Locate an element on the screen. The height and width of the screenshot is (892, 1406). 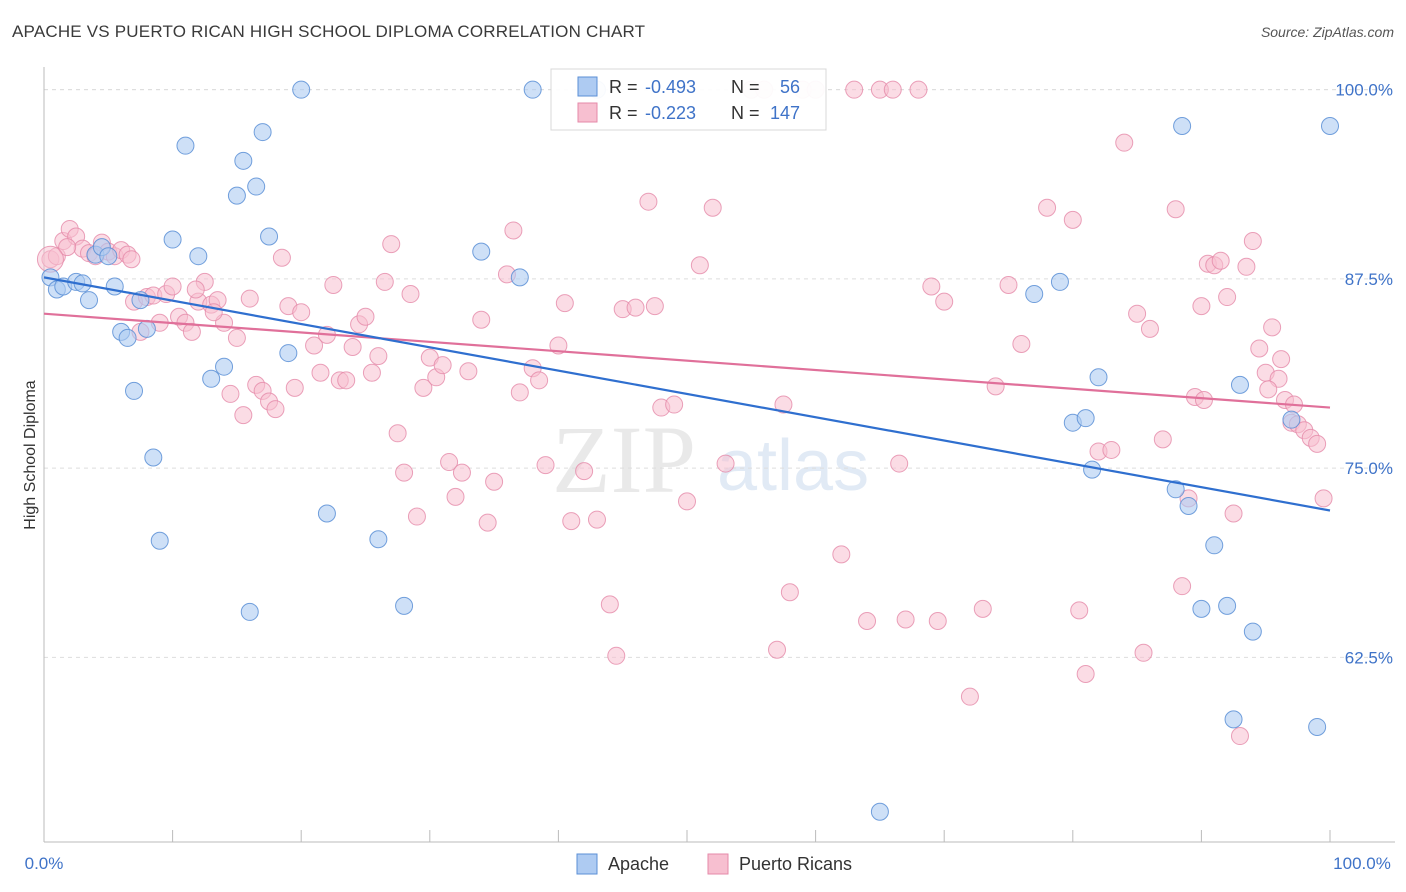
watermark-zip: ZIP is located at coordinates (624, 459).